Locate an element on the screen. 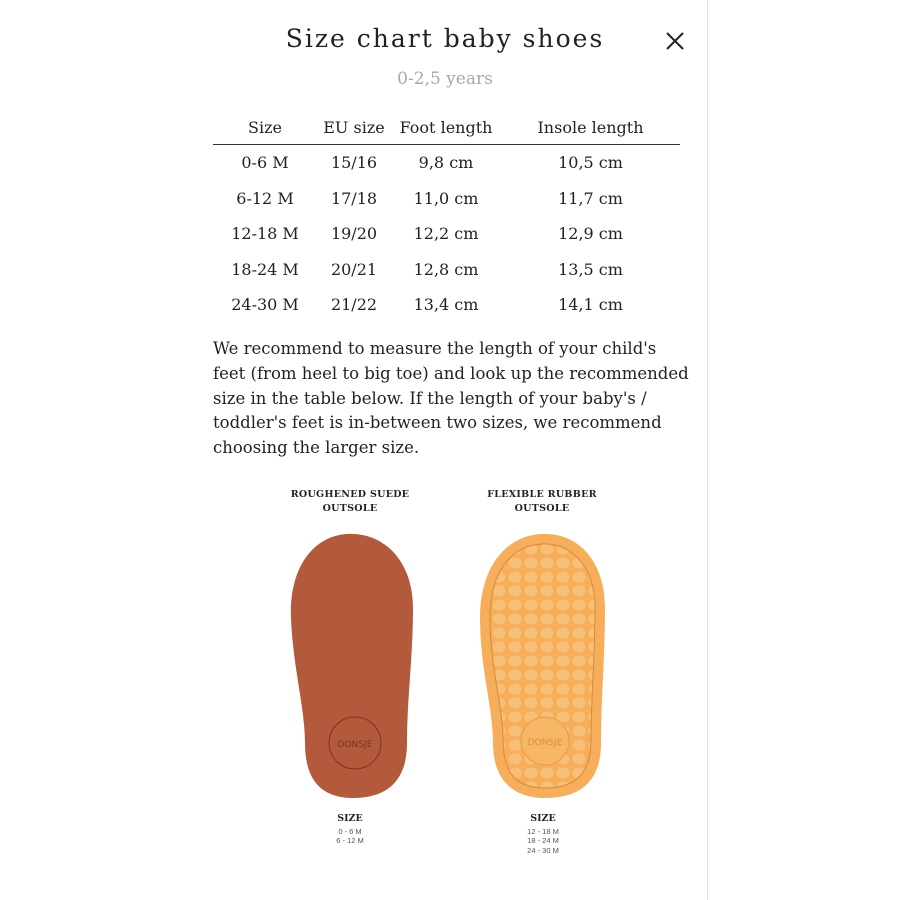  column-header: Foot length is located at coordinates (446, 128).